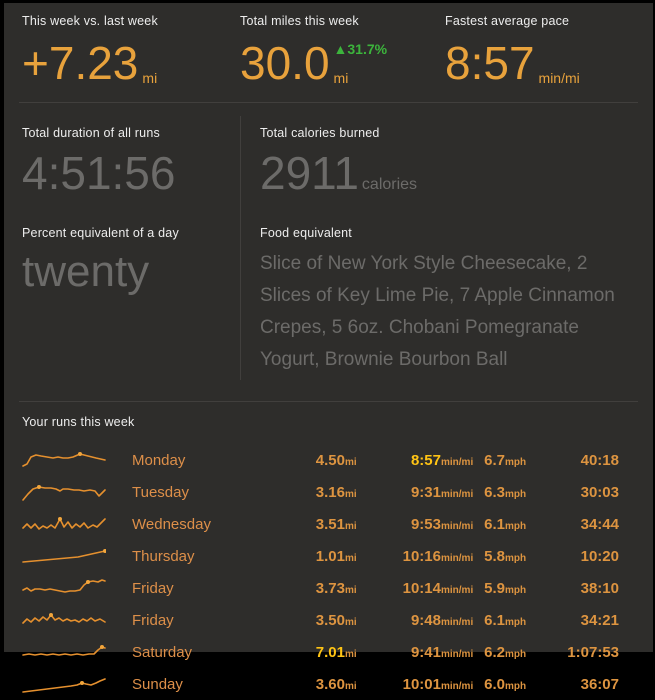  What do you see at coordinates (593, 652) in the screenshot?
I see `duration-value: 1:07:53` at bounding box center [593, 652].